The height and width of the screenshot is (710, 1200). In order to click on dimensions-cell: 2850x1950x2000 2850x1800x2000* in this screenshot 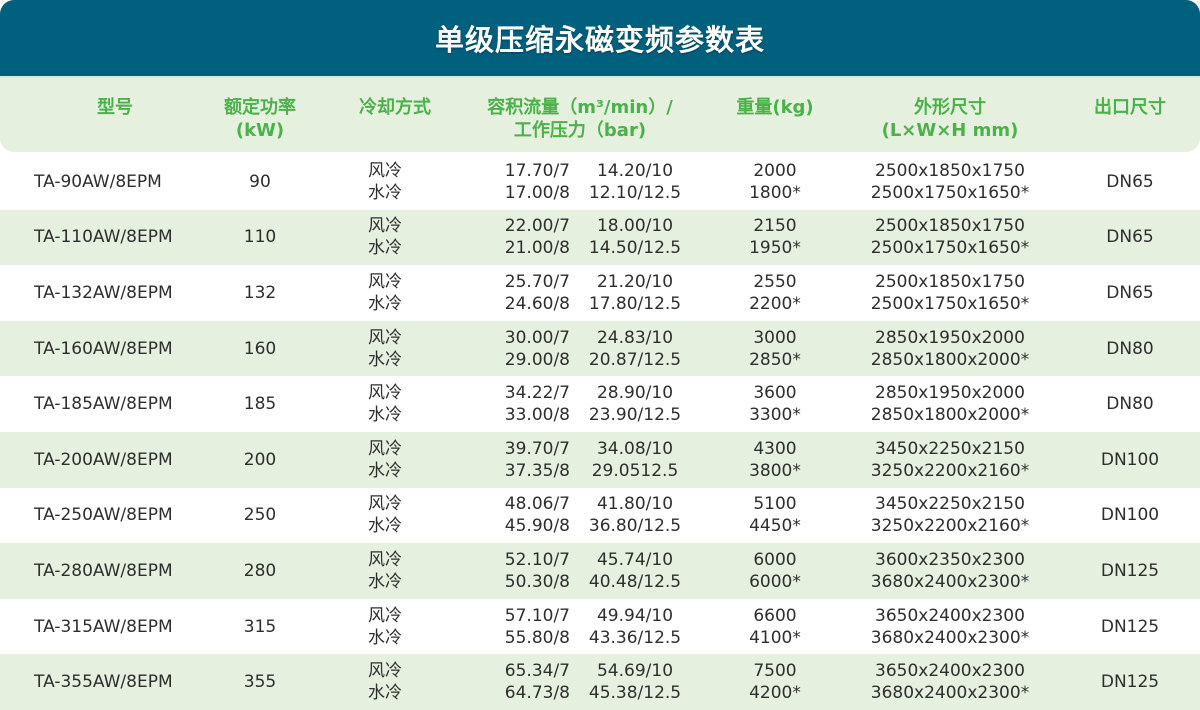, I will do `click(950, 404)`.